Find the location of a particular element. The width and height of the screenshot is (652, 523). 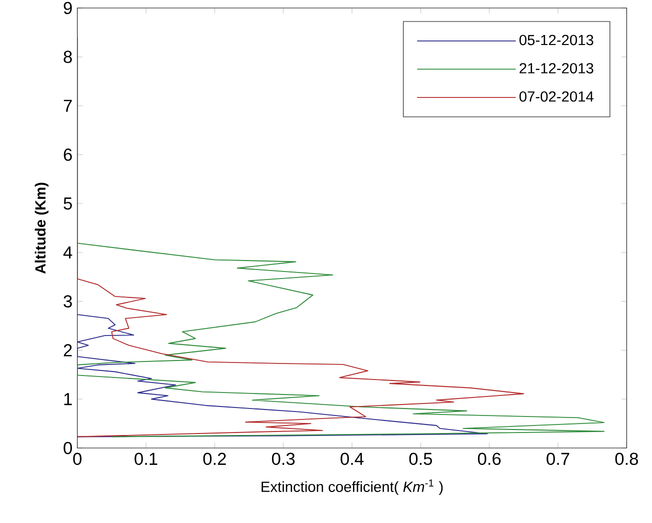

x-tick-label: 0.6 is located at coordinates (489, 459).